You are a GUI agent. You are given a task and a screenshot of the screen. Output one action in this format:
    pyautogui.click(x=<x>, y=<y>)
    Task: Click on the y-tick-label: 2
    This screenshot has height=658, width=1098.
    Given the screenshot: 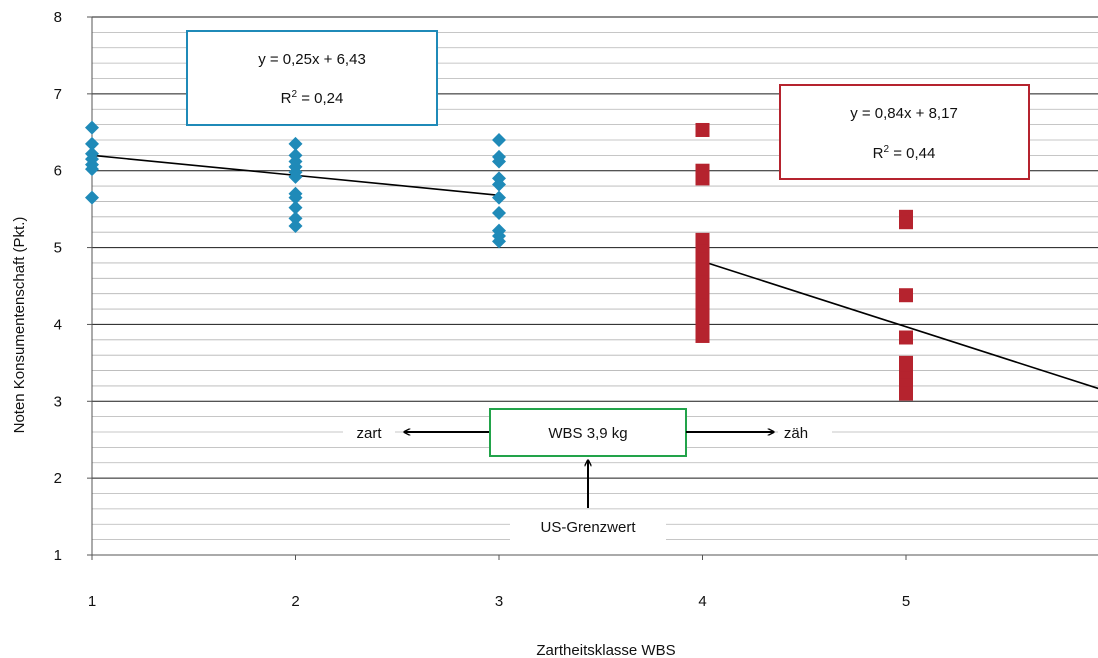 What is the action you would take?
    pyautogui.click(x=58, y=478)
    